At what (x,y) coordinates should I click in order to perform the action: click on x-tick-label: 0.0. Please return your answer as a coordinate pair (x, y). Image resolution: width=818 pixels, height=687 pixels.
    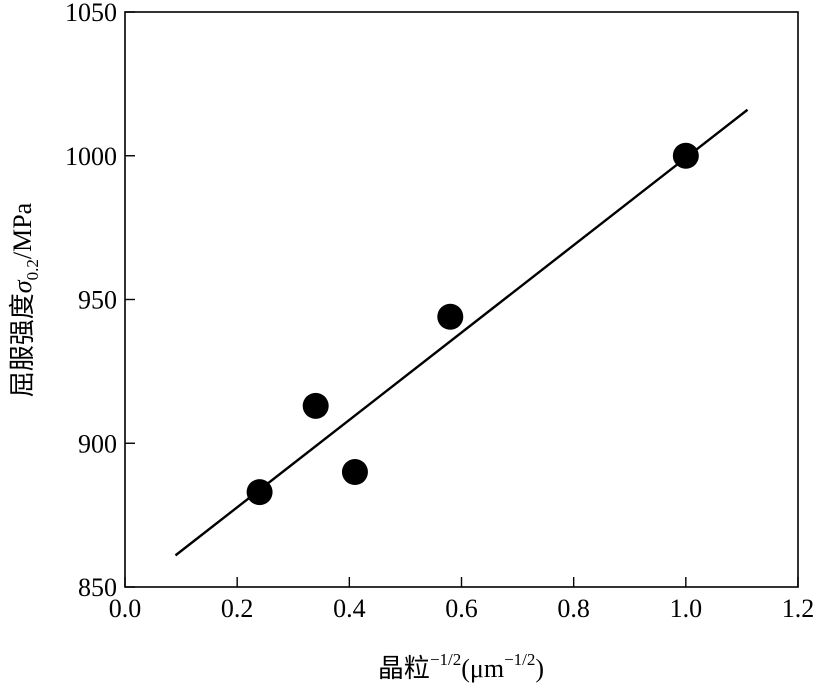
    Looking at the image, I should click on (125, 608).